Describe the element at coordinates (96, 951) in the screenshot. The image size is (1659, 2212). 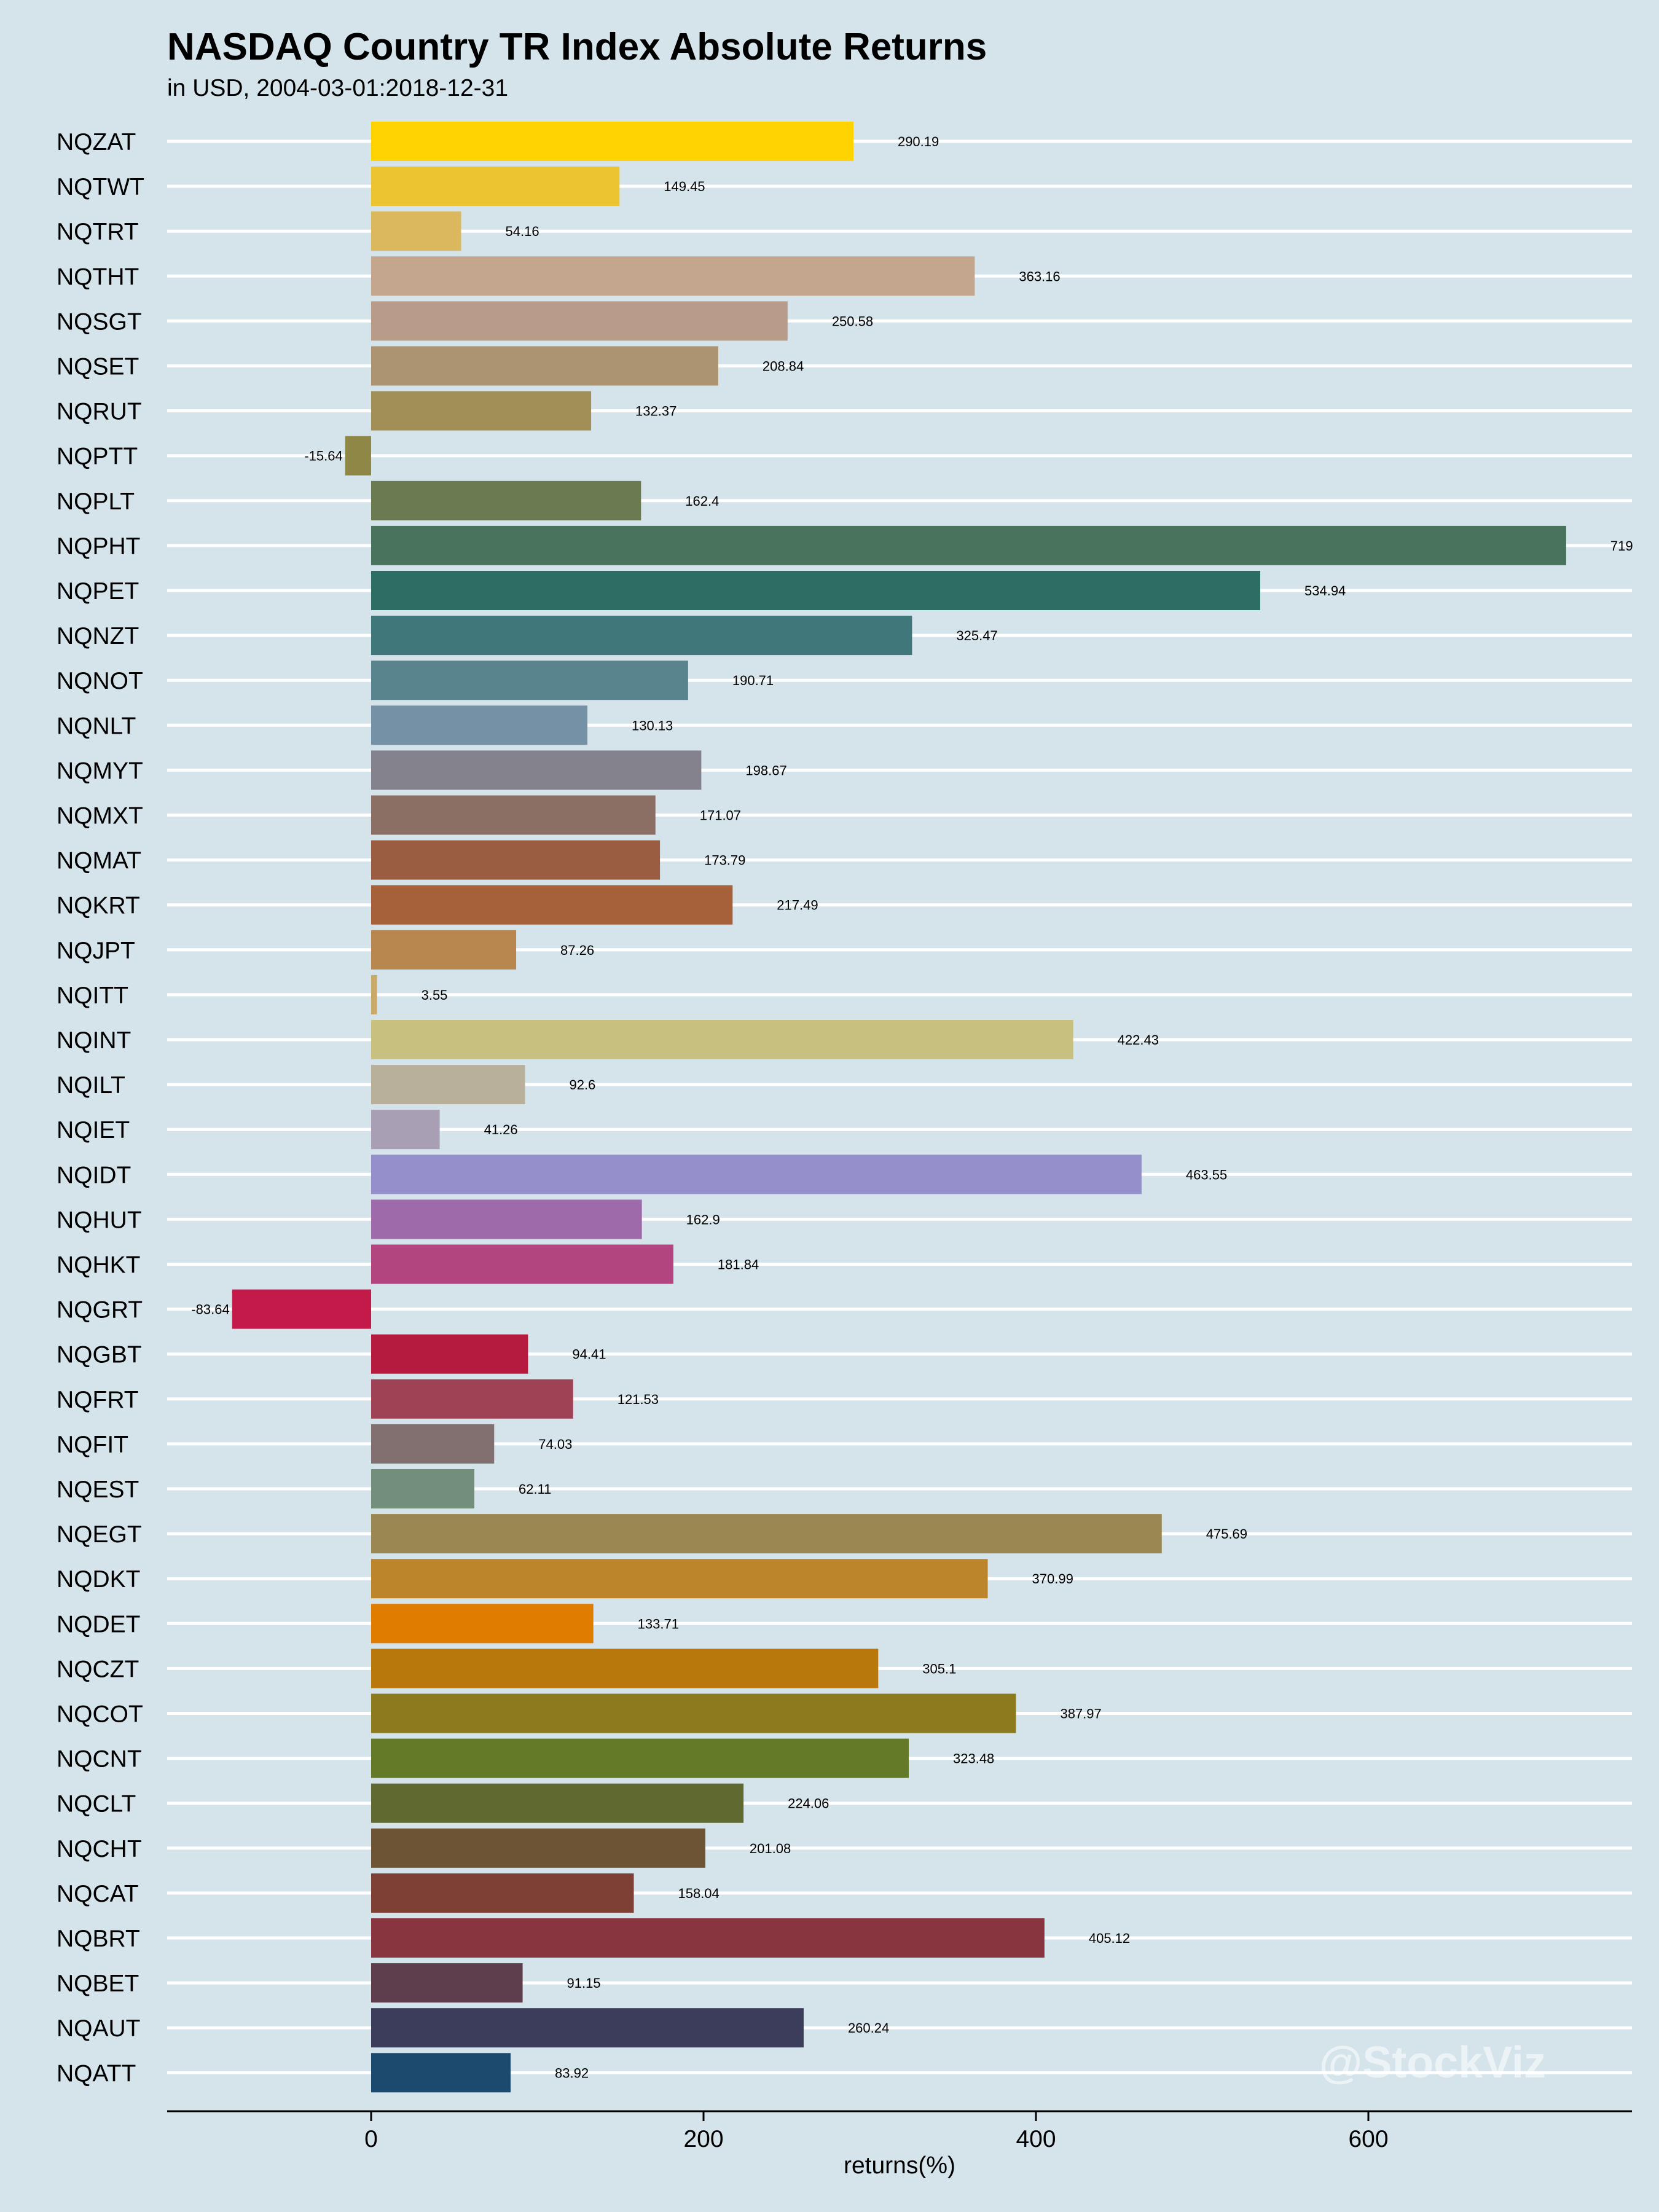
I see `category-label: NQJPT` at that location.